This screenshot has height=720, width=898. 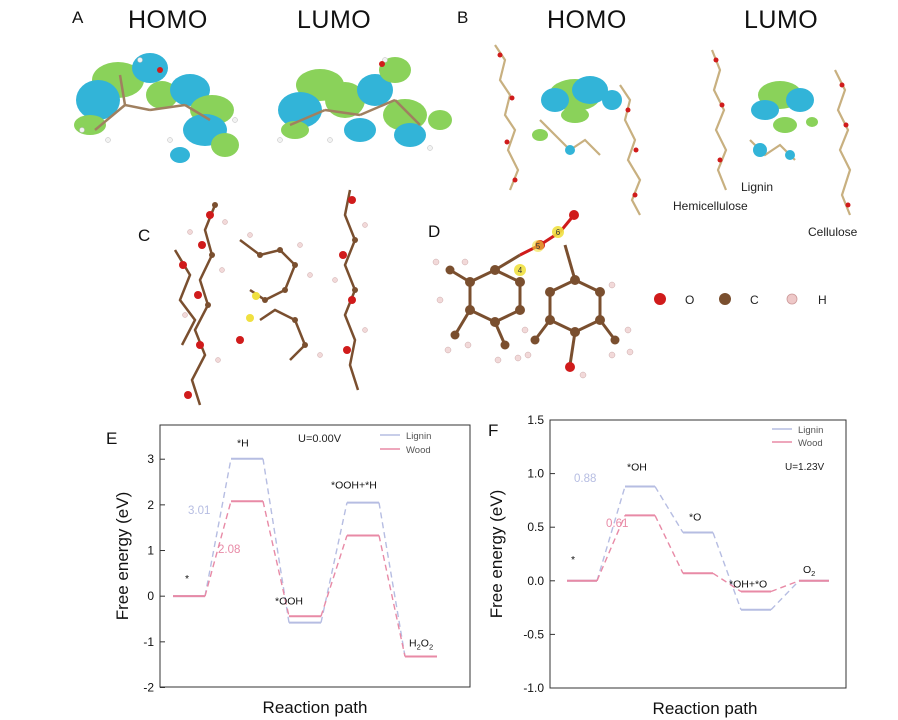 I want to click on f-ytick-label-5: 1.5, so click(x=535, y=420).